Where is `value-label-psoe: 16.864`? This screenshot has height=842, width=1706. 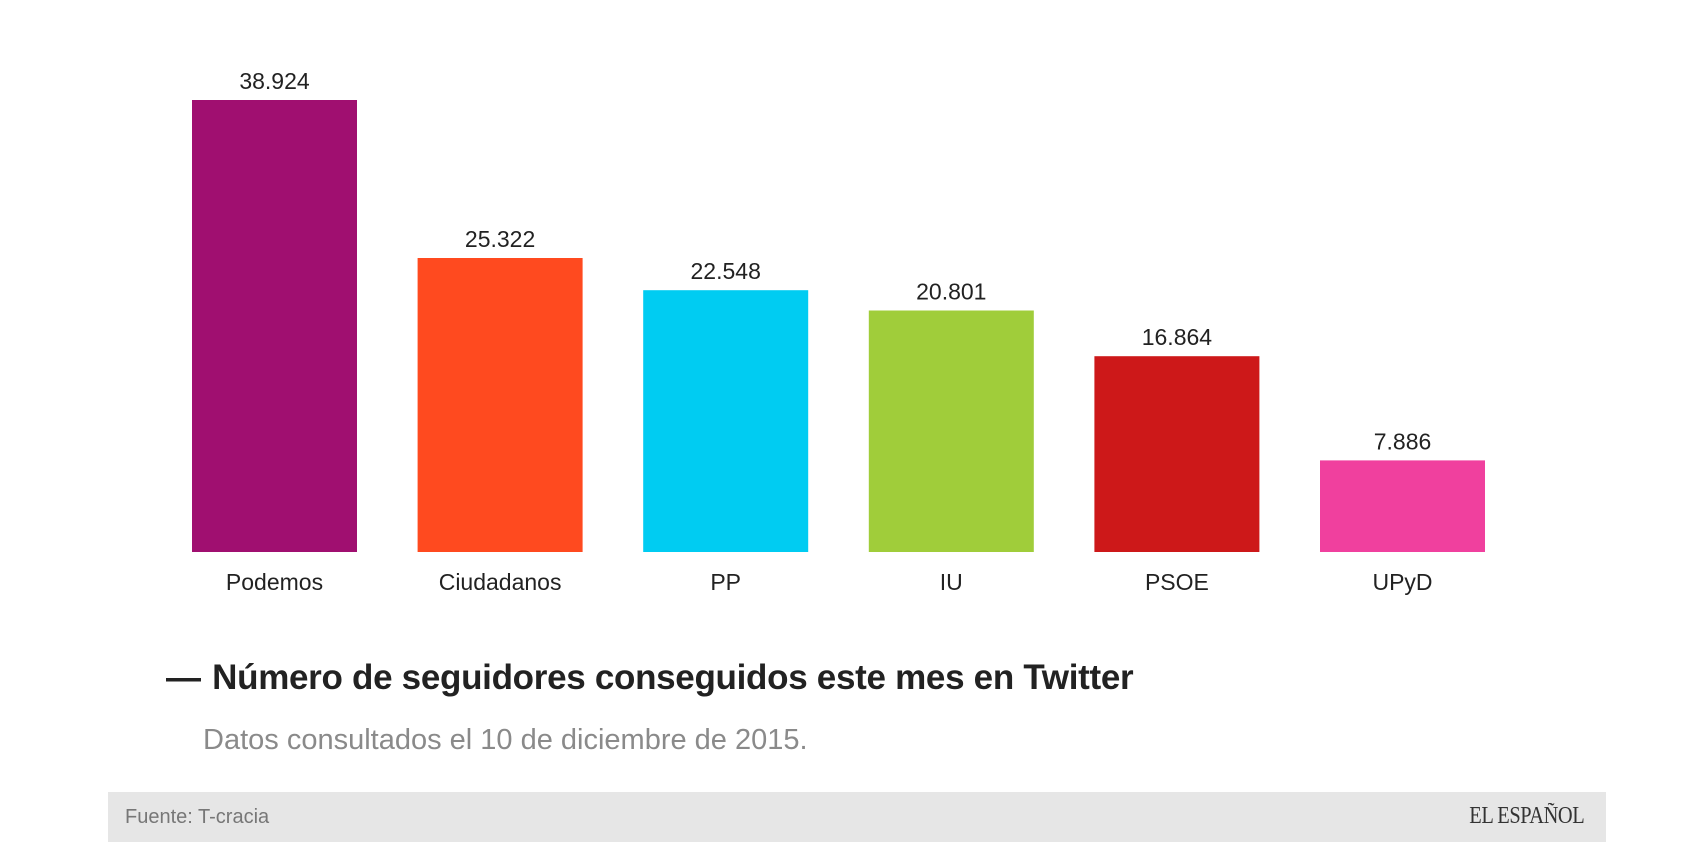
value-label-psoe: 16.864 is located at coordinates (1177, 337).